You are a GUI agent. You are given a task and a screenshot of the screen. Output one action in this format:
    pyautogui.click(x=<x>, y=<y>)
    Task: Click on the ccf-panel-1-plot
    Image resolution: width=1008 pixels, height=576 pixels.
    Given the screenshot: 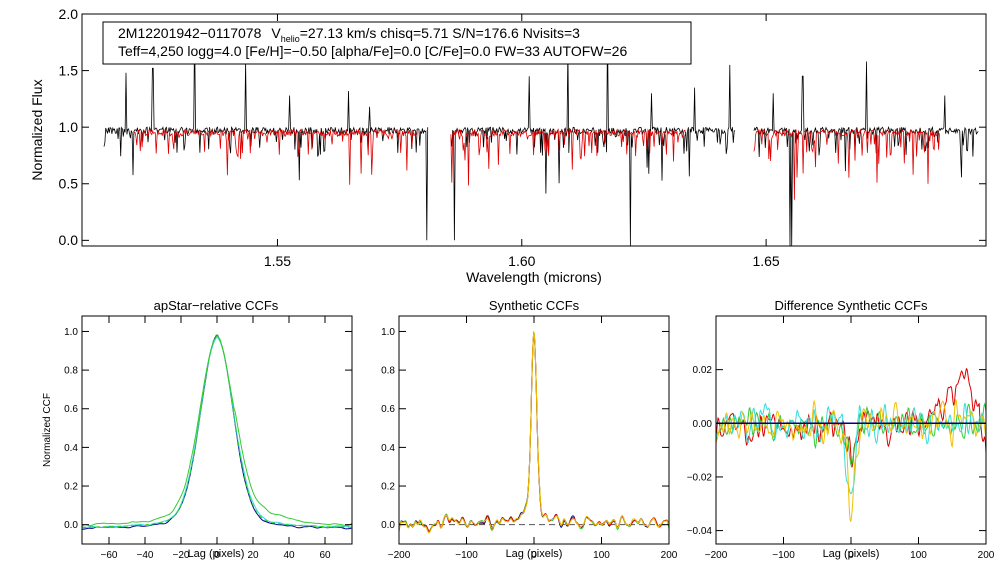 What is the action you would take?
    pyautogui.click(x=217, y=432)
    